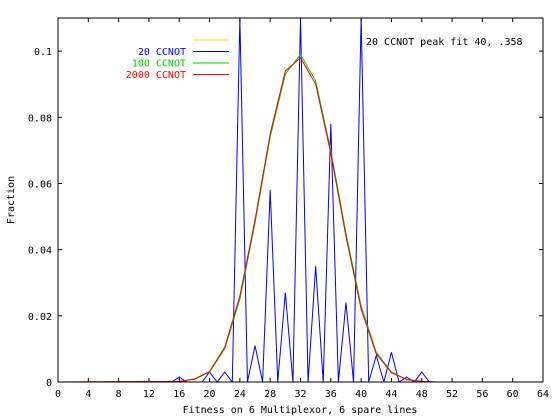 This screenshot has width=552, height=416. What do you see at coordinates (331, 394) in the screenshot?
I see `x-tick-label: 36` at bounding box center [331, 394].